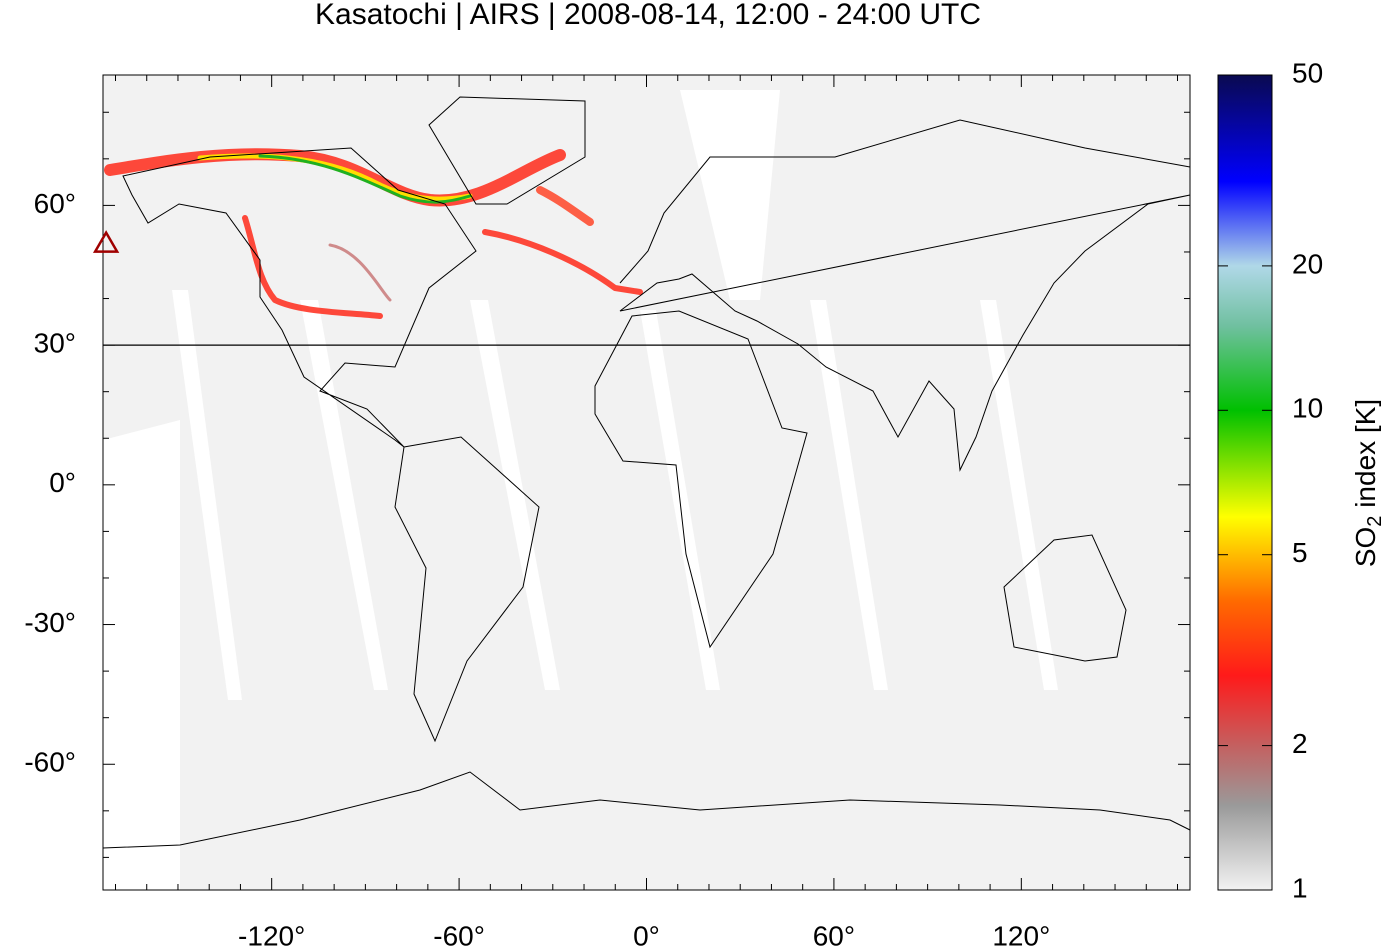  What do you see at coordinates (1307, 263) in the screenshot?
I see `colorbar-tick-label: 20` at bounding box center [1307, 263].